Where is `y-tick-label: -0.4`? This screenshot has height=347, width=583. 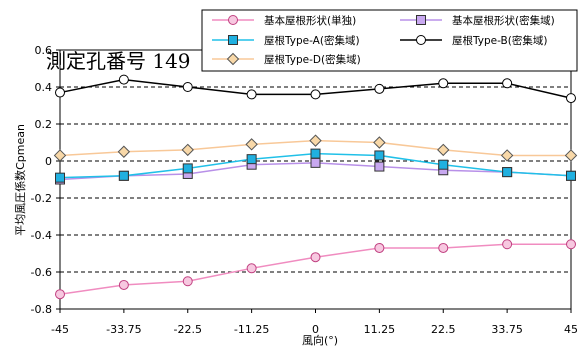
y-tick-label: -0.4 is located at coordinates (41, 235).